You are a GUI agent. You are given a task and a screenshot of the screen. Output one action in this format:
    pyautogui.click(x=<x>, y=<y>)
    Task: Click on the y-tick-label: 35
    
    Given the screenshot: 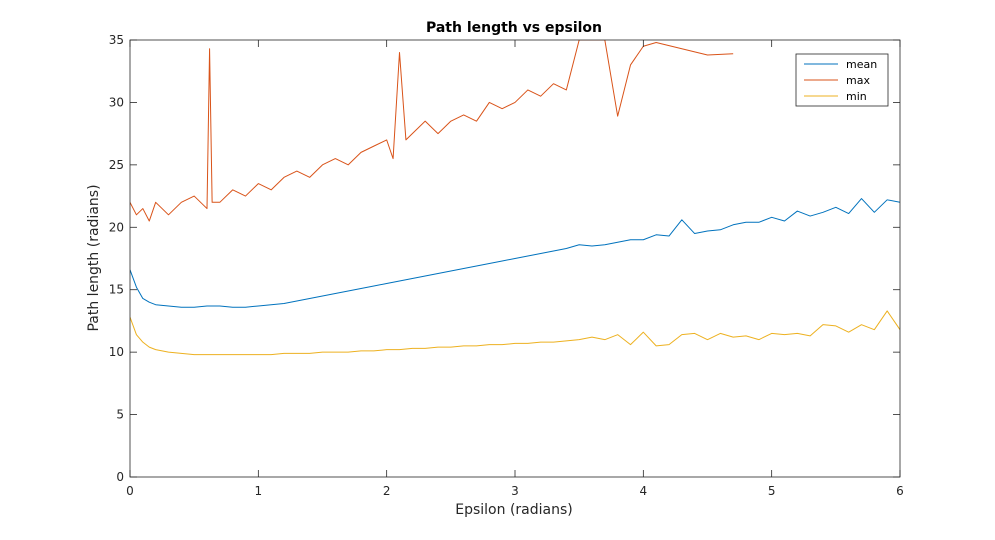 What is the action you would take?
    pyautogui.click(x=116, y=40)
    